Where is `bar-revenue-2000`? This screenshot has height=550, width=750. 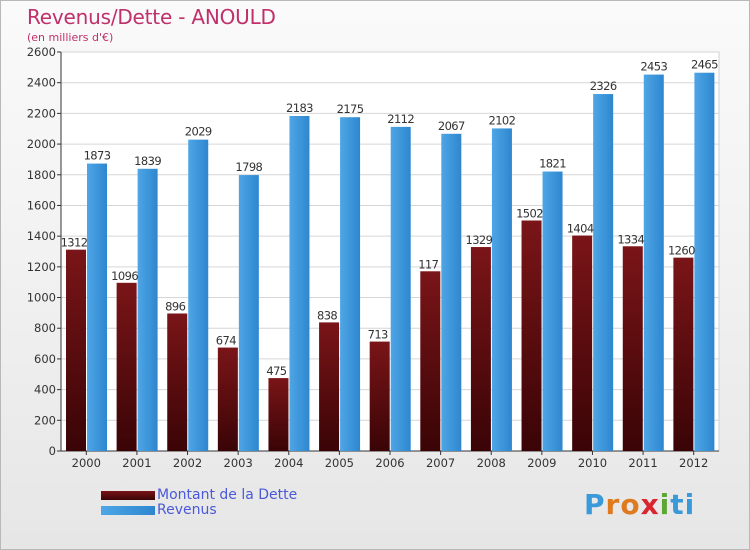
bar-revenue-2000 is located at coordinates (97, 307).